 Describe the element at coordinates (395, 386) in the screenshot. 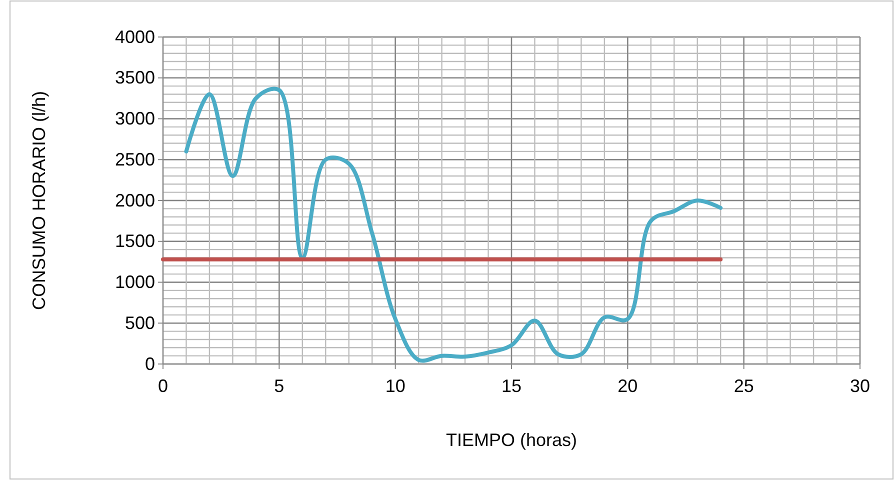

I see `x-tick-label: 10` at that location.